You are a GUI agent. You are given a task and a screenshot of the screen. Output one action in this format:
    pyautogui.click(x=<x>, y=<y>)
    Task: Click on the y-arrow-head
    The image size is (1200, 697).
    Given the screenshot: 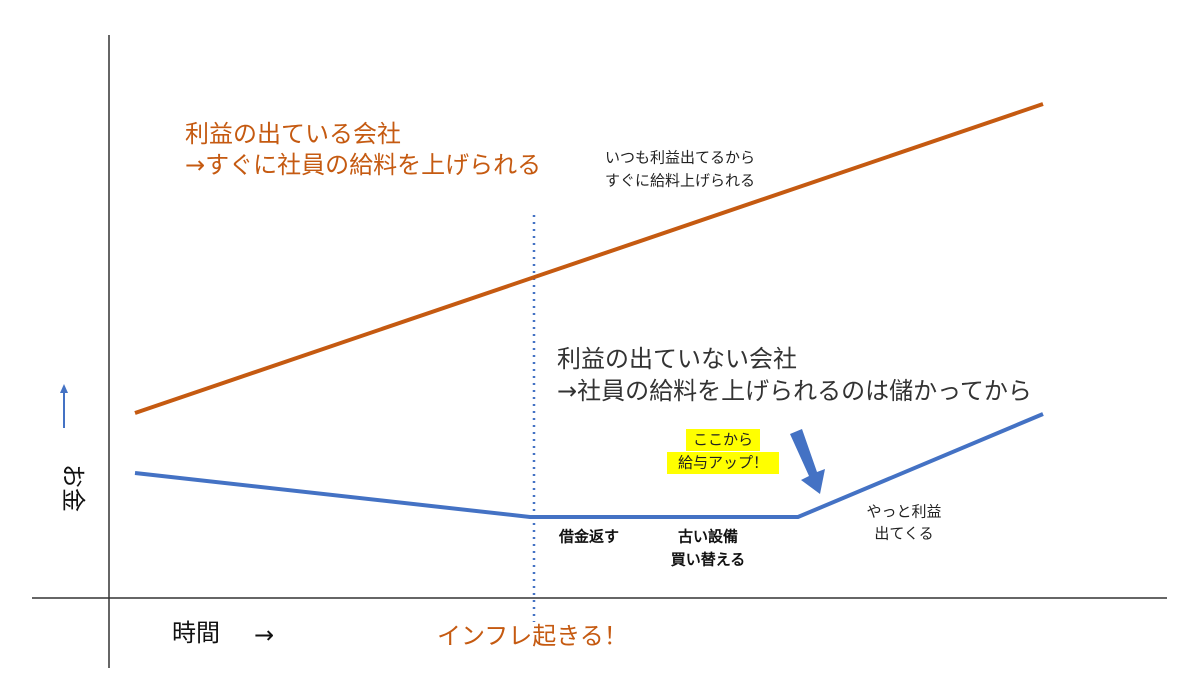 What is the action you would take?
    pyautogui.click(x=64, y=388)
    